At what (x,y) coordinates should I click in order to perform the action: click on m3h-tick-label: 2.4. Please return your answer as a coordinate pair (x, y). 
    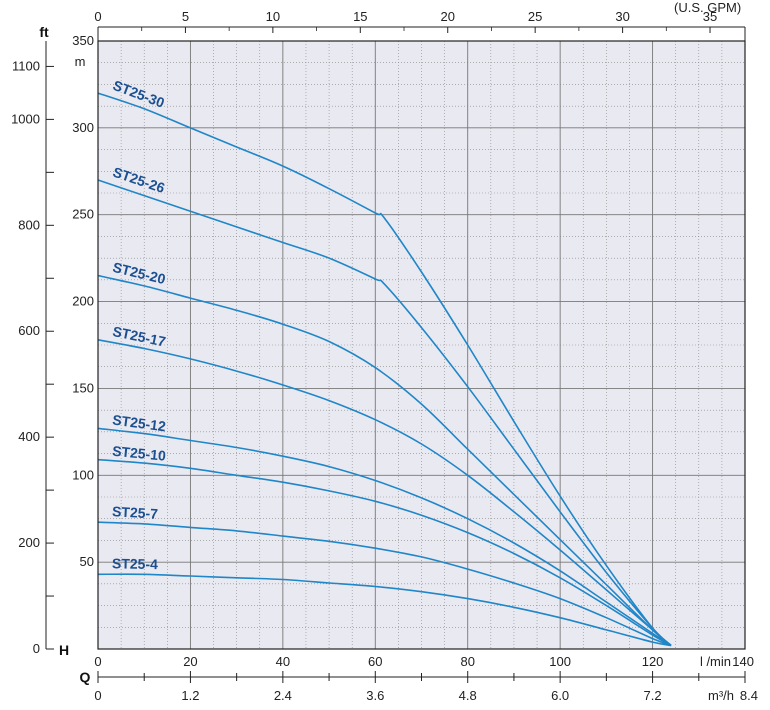
    Looking at the image, I should click on (283, 695).